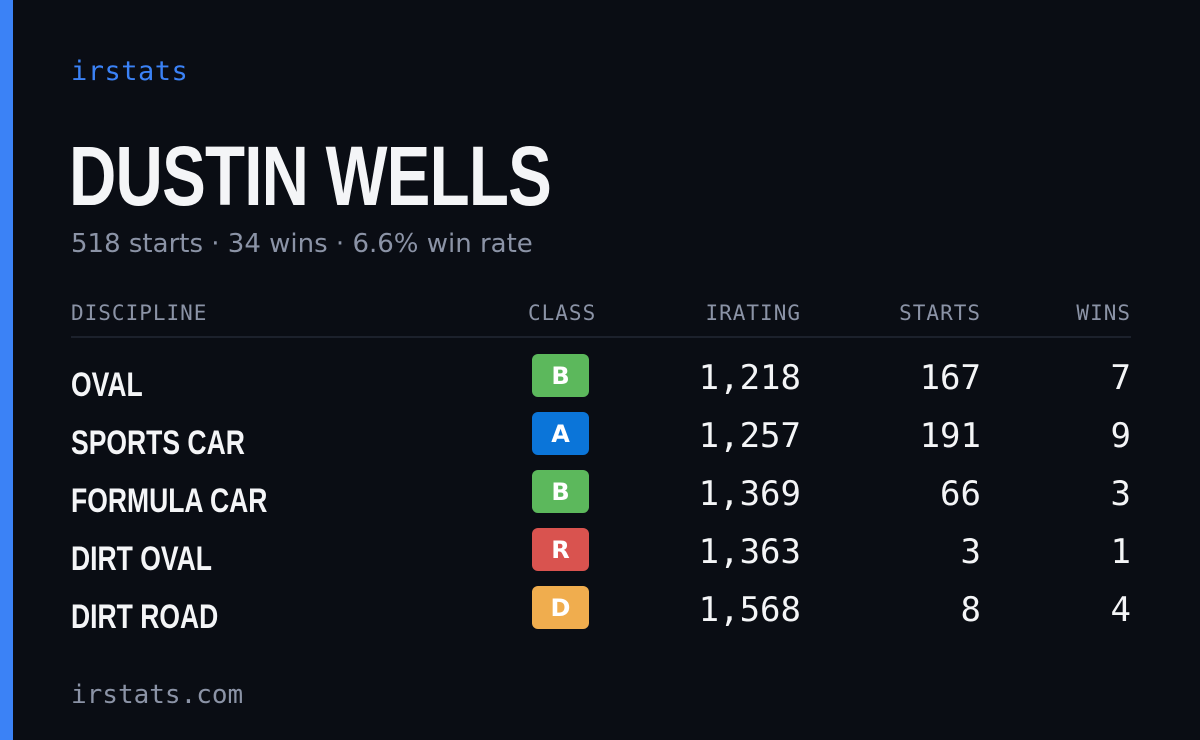 This screenshot has height=740, width=1200. I want to click on discipline-name: FORMULA CAR, so click(169, 501).